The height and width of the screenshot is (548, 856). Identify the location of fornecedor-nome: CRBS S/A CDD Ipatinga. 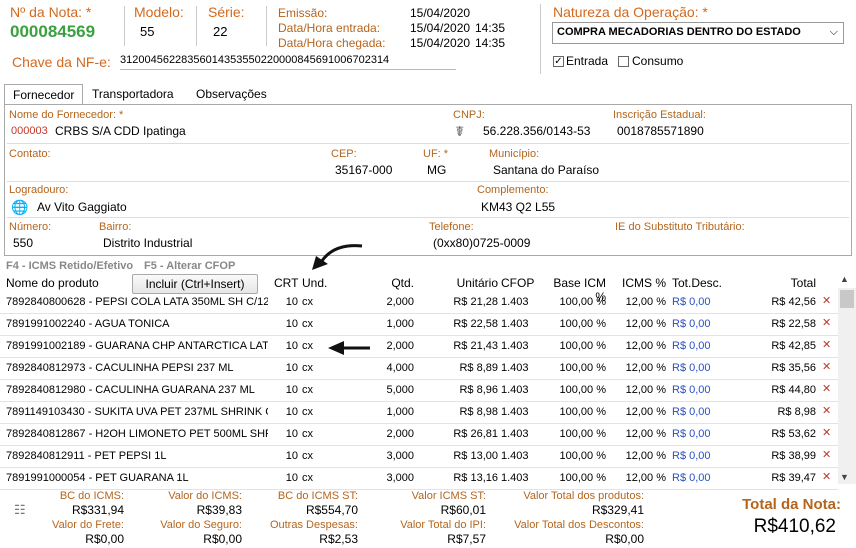
(120, 131).